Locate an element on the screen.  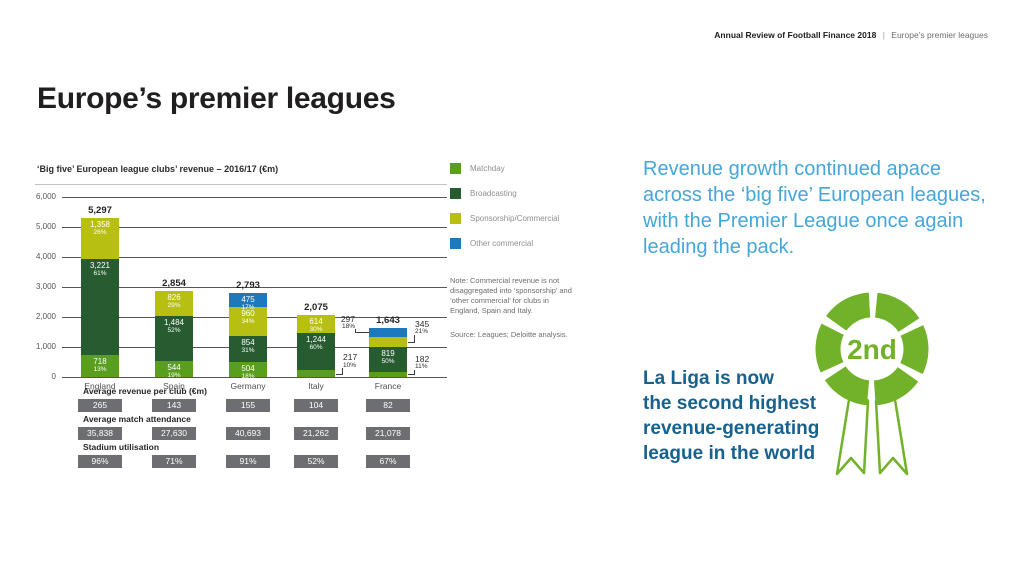
segment-percent: 60% is located at coordinates (316, 348).